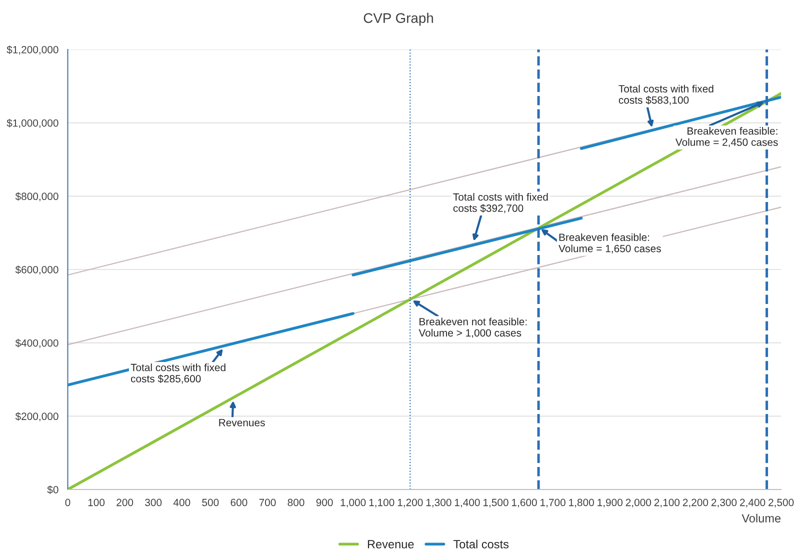  What do you see at coordinates (472, 328) in the screenshot?
I see `annotation: Breakeven not feasible: Volume > 1,000 cases` at bounding box center [472, 328].